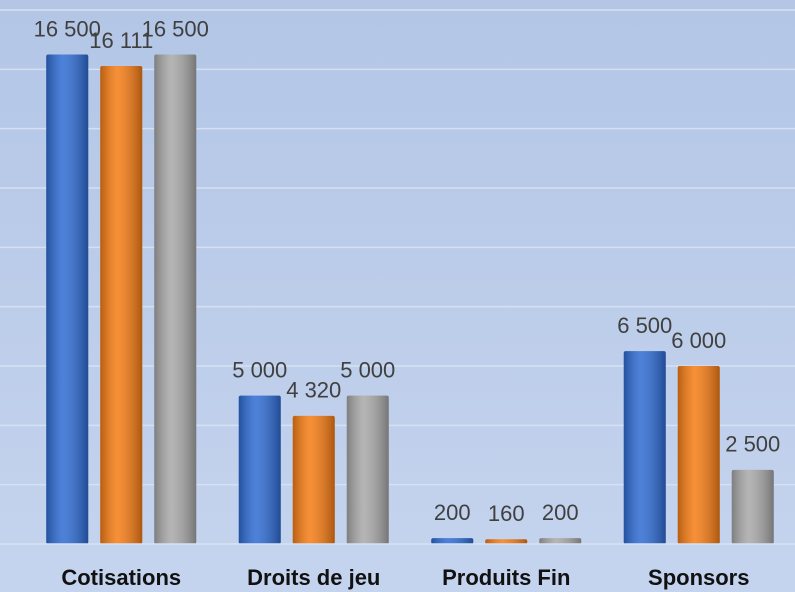 This screenshot has width=795, height=592. What do you see at coordinates (506, 577) in the screenshot?
I see `x-tick-label: Produits Fin` at bounding box center [506, 577].